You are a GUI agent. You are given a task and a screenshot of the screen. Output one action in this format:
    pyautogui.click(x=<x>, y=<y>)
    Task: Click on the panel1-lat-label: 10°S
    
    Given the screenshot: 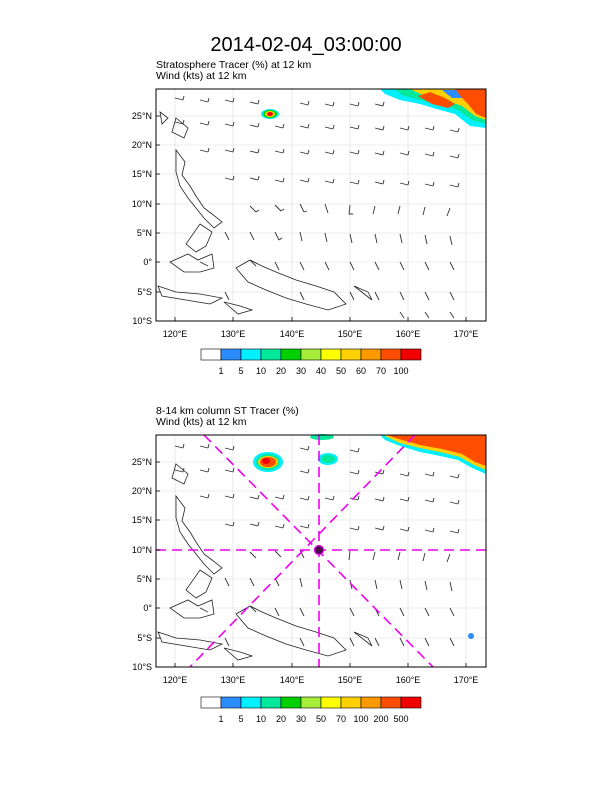 What is the action you would take?
    pyautogui.click(x=142, y=321)
    